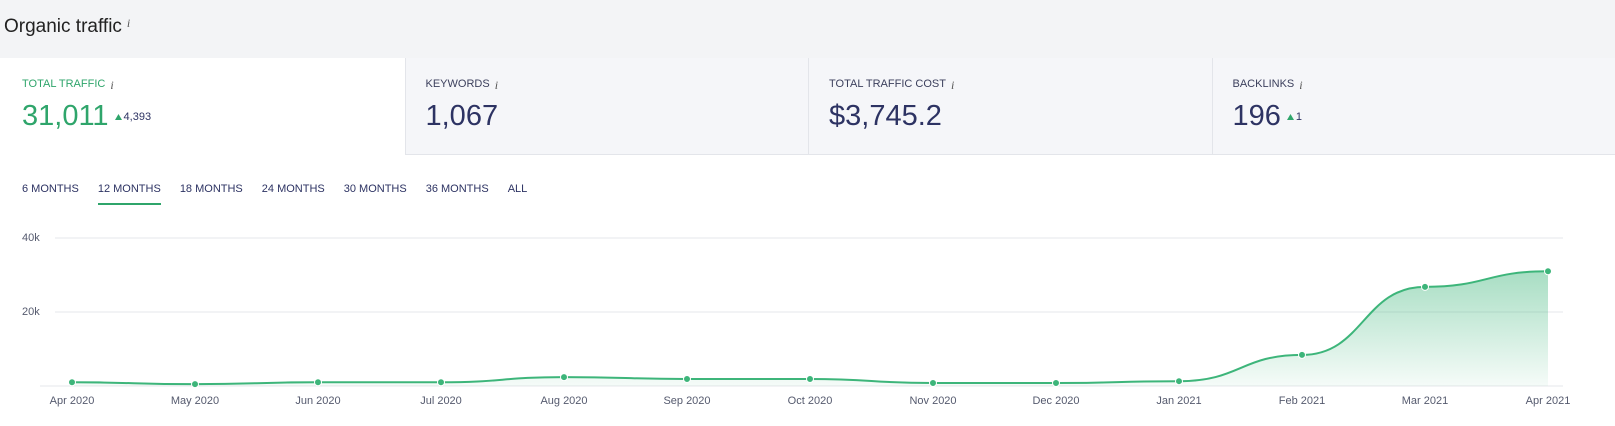  I want to click on change-text: 4,393, so click(137, 117).